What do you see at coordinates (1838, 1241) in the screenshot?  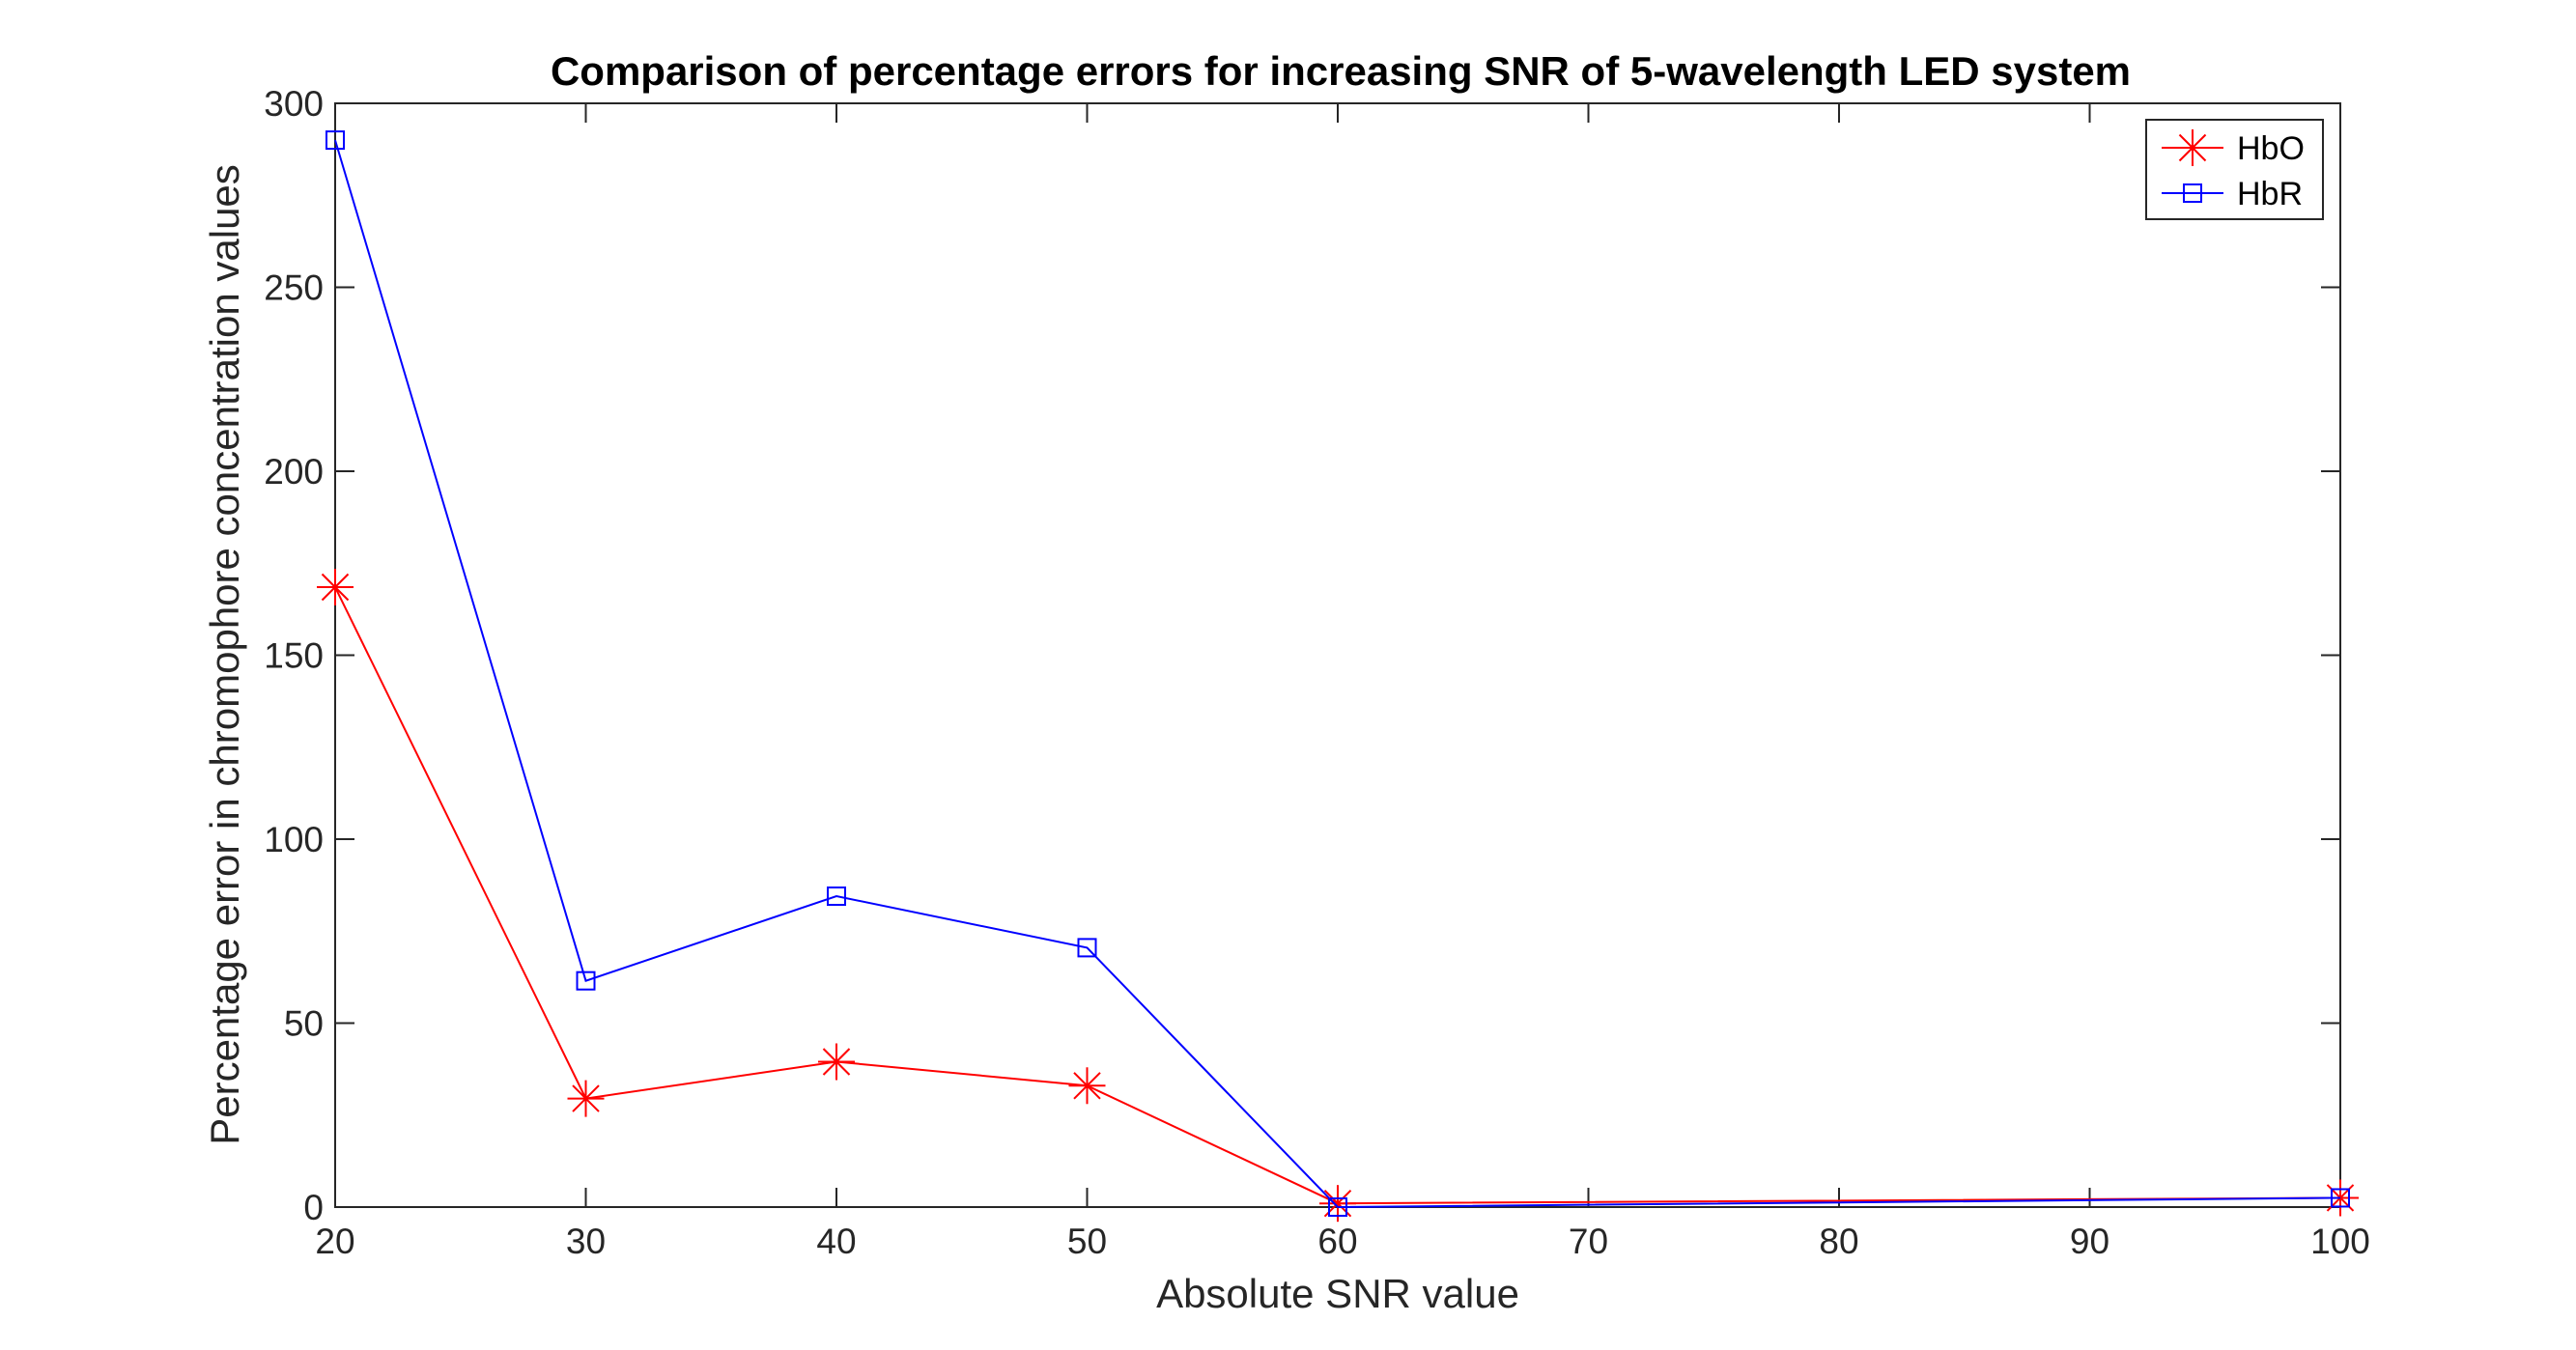 I see `x-tick-label: 80` at bounding box center [1838, 1241].